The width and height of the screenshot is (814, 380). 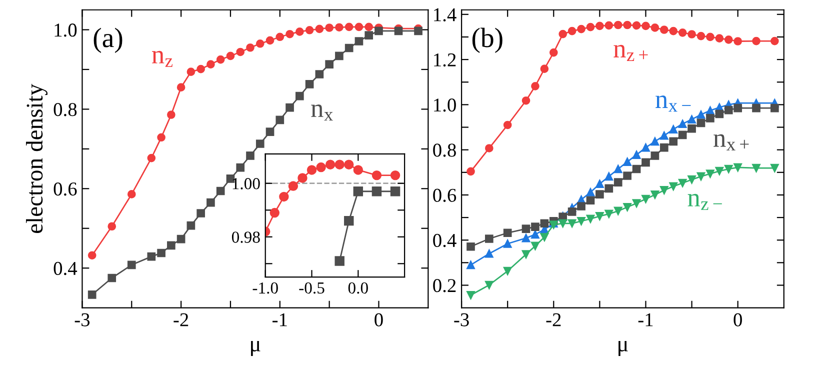 What do you see at coordinates (444, 285) in the screenshot?
I see `y-tick-label: 0.2` at bounding box center [444, 285].